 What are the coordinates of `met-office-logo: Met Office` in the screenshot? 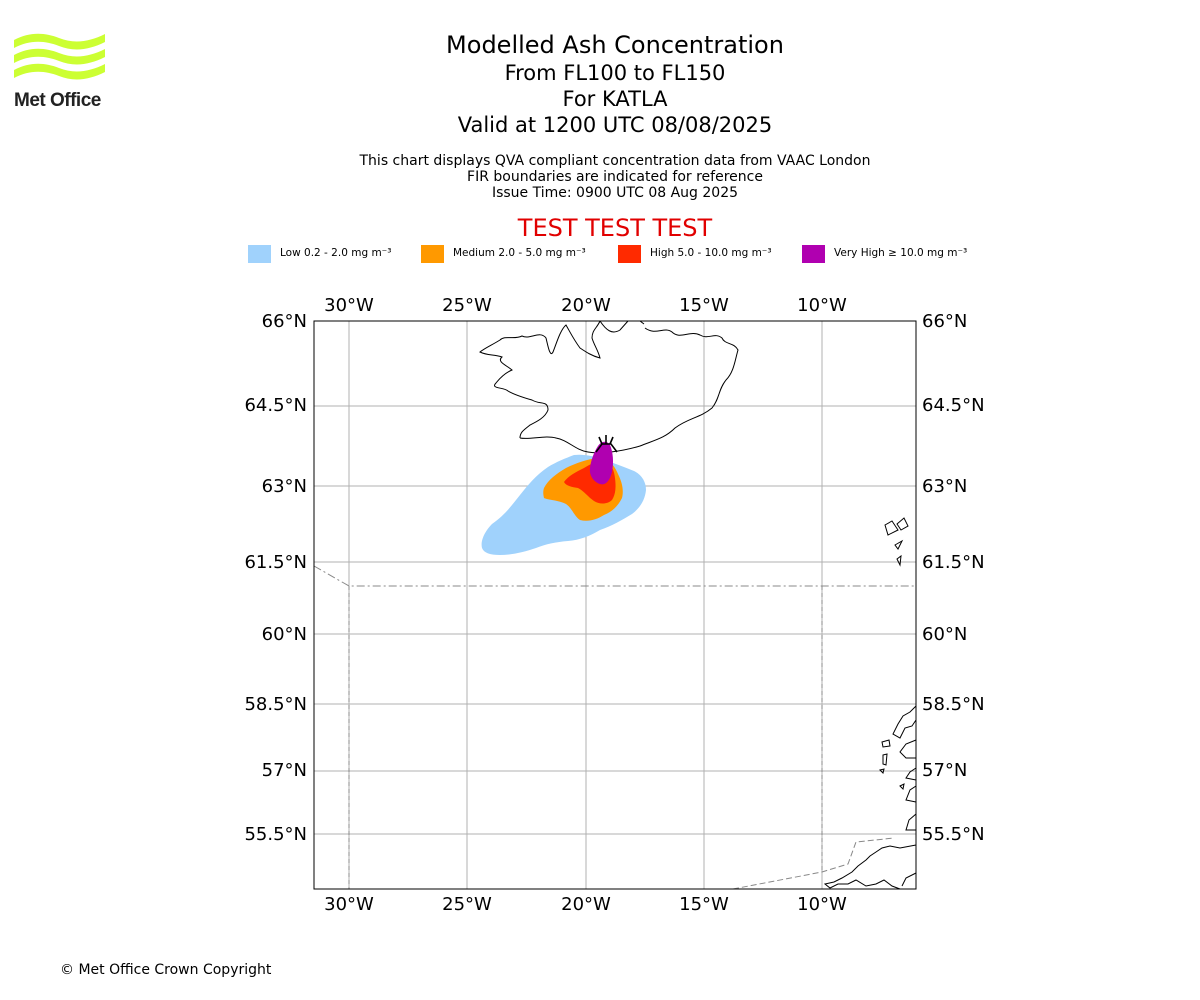 It's located at (61, 71).